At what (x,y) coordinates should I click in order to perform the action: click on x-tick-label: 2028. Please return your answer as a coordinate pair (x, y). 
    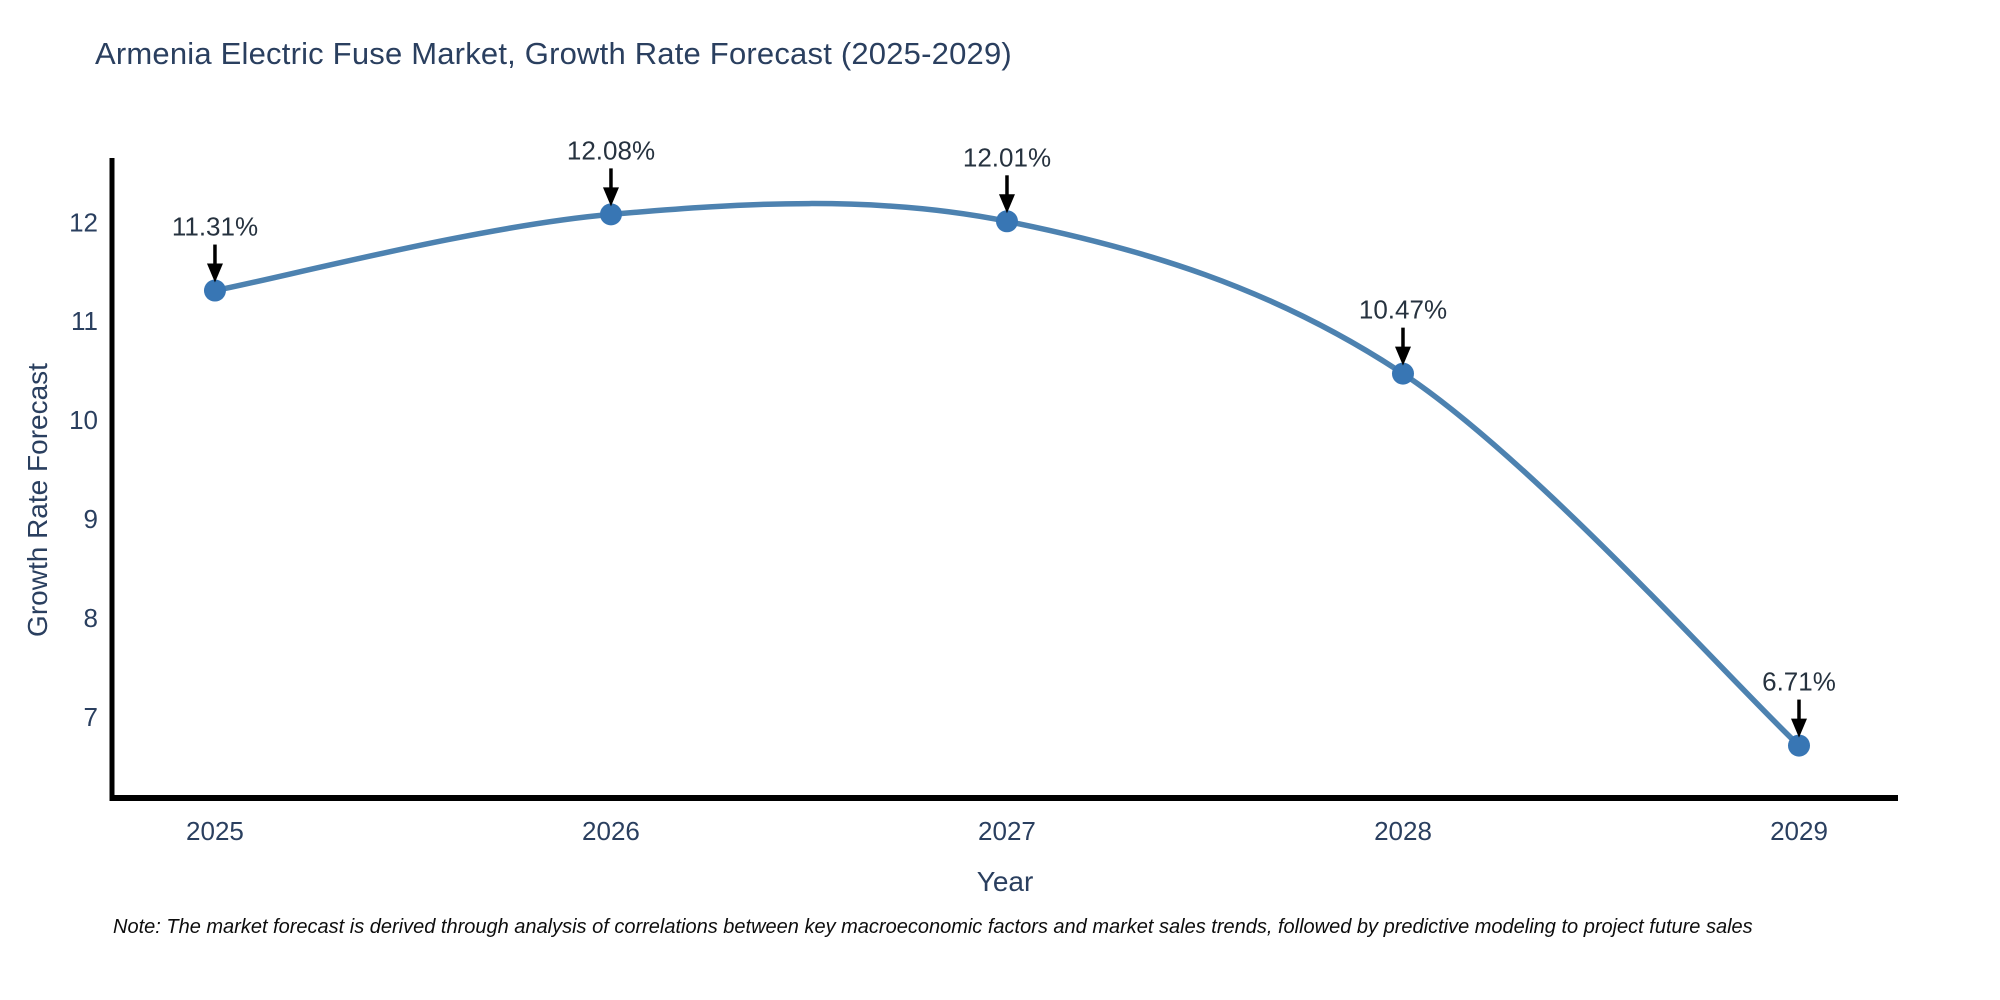
    Looking at the image, I should click on (1403, 831).